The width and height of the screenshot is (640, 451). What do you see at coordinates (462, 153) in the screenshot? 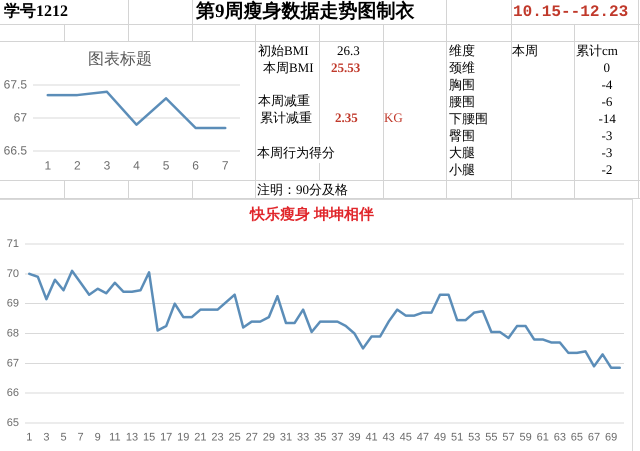
I see `text: 大腿` at bounding box center [462, 153].